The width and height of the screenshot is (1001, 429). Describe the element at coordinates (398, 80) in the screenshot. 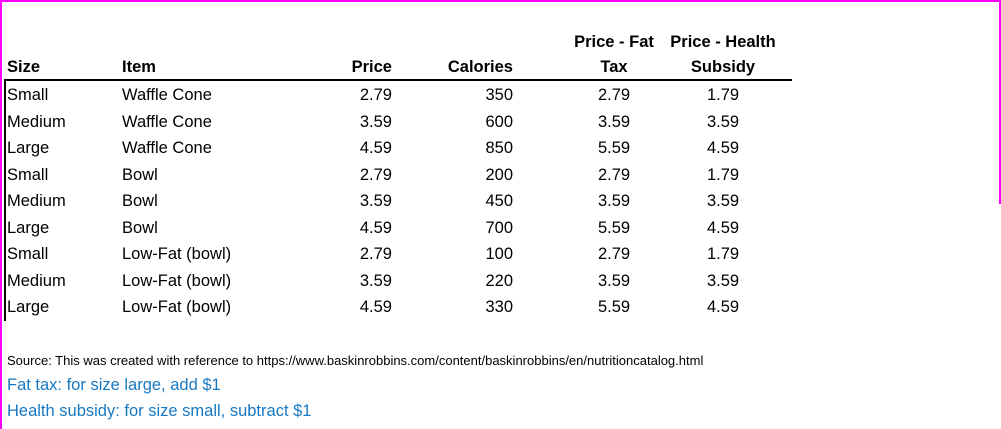

I see `header-underline` at that location.